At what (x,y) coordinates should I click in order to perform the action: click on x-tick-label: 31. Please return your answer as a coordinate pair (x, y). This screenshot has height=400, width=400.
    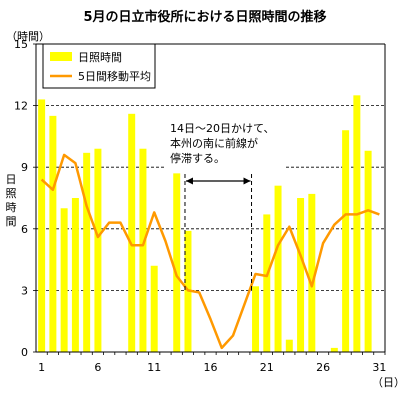
    Looking at the image, I should click on (379, 367).